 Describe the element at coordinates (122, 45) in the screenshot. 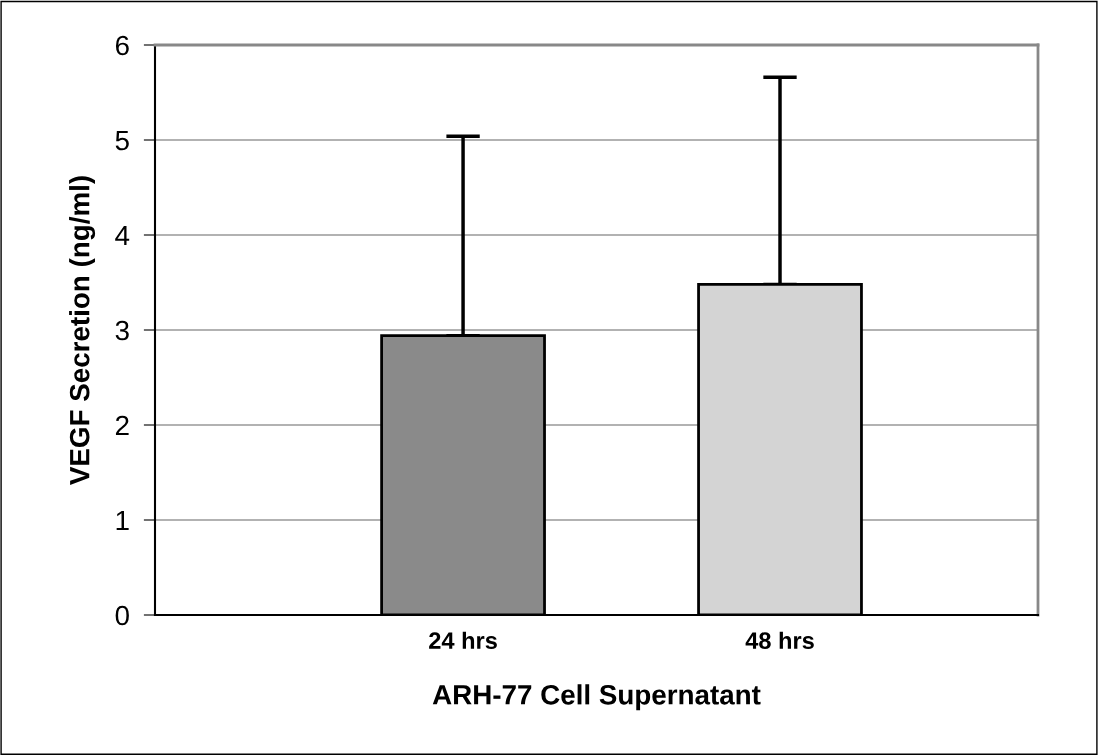

I see `y-tick-label: 6` at that location.